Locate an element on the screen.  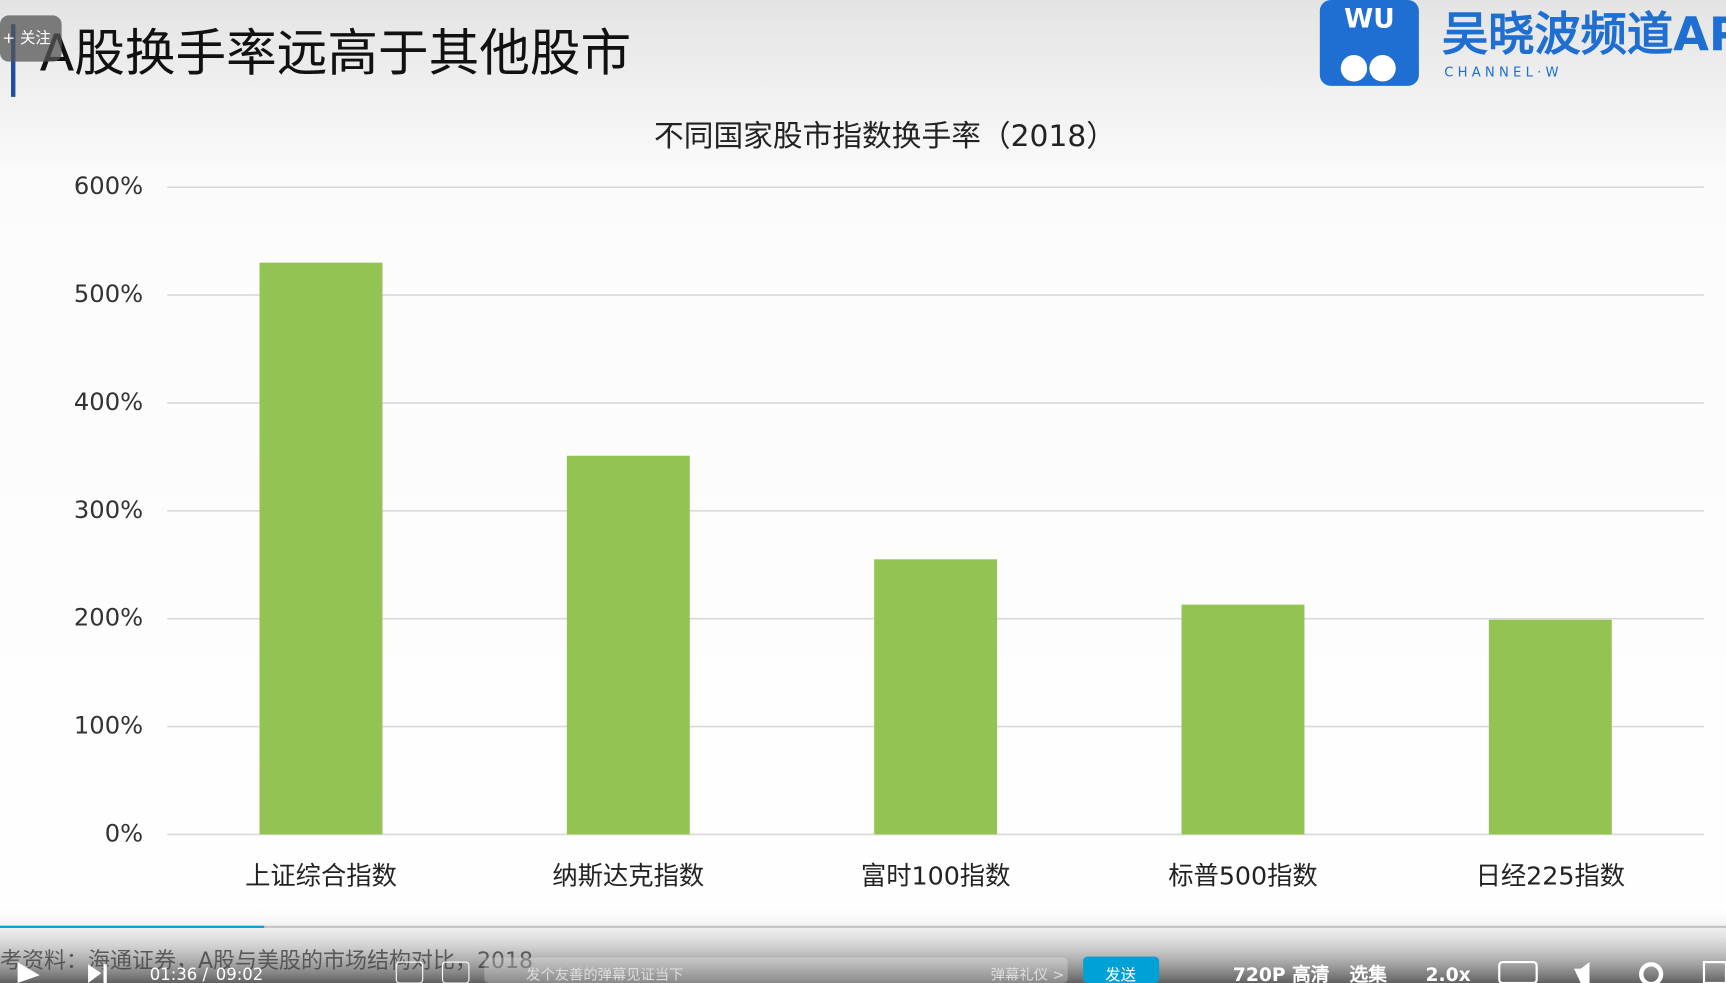
y-tick-label: 600% is located at coordinates (108, 186).